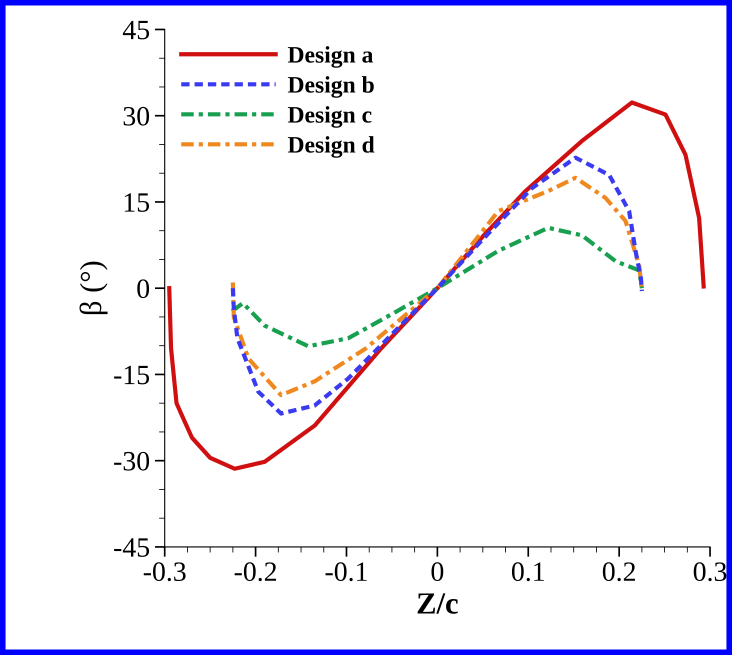 This screenshot has width=732, height=655. I want to click on y-tick-label: 30, so click(137, 116).